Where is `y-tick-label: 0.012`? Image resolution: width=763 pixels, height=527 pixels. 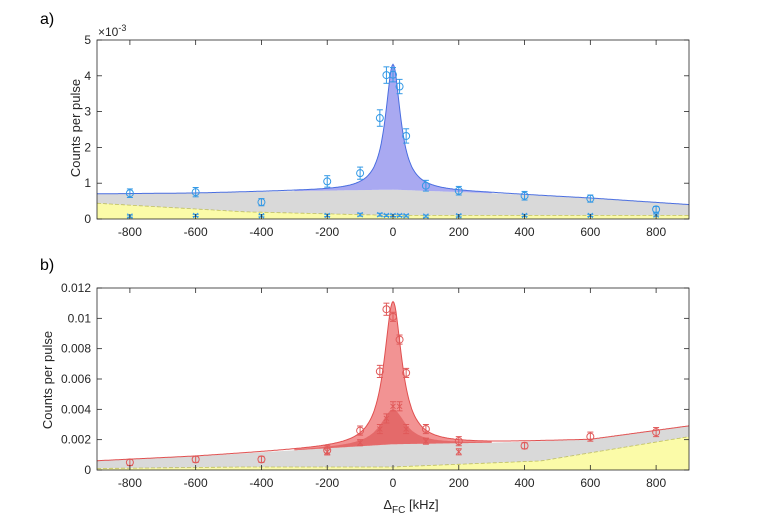 y-tick-label: 0.012 is located at coordinates (76, 288).